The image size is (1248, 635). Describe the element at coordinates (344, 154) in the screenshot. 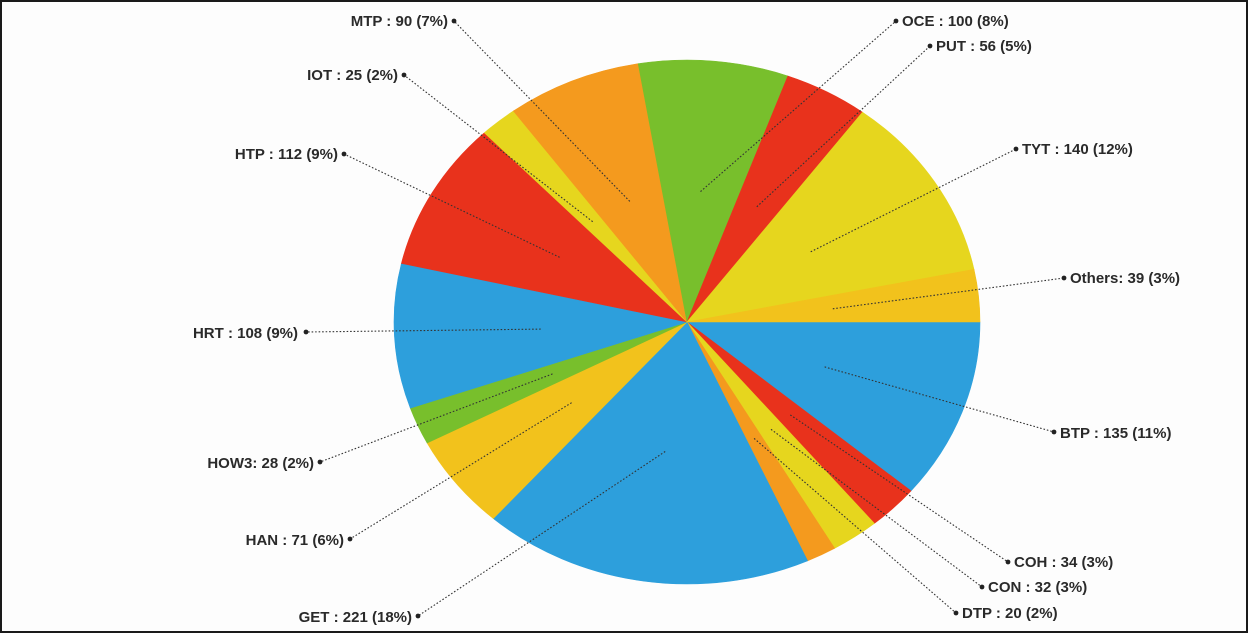

I see `leader-arrowhead-htp` at that location.